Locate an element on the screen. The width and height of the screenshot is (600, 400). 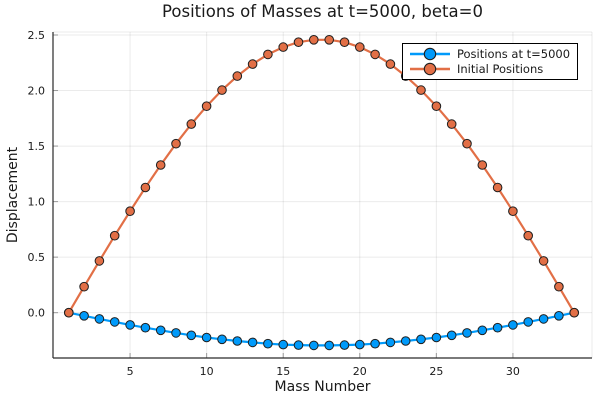
legend-item-positions-t5000: Positions at t=5000 is located at coordinates (489, 53).